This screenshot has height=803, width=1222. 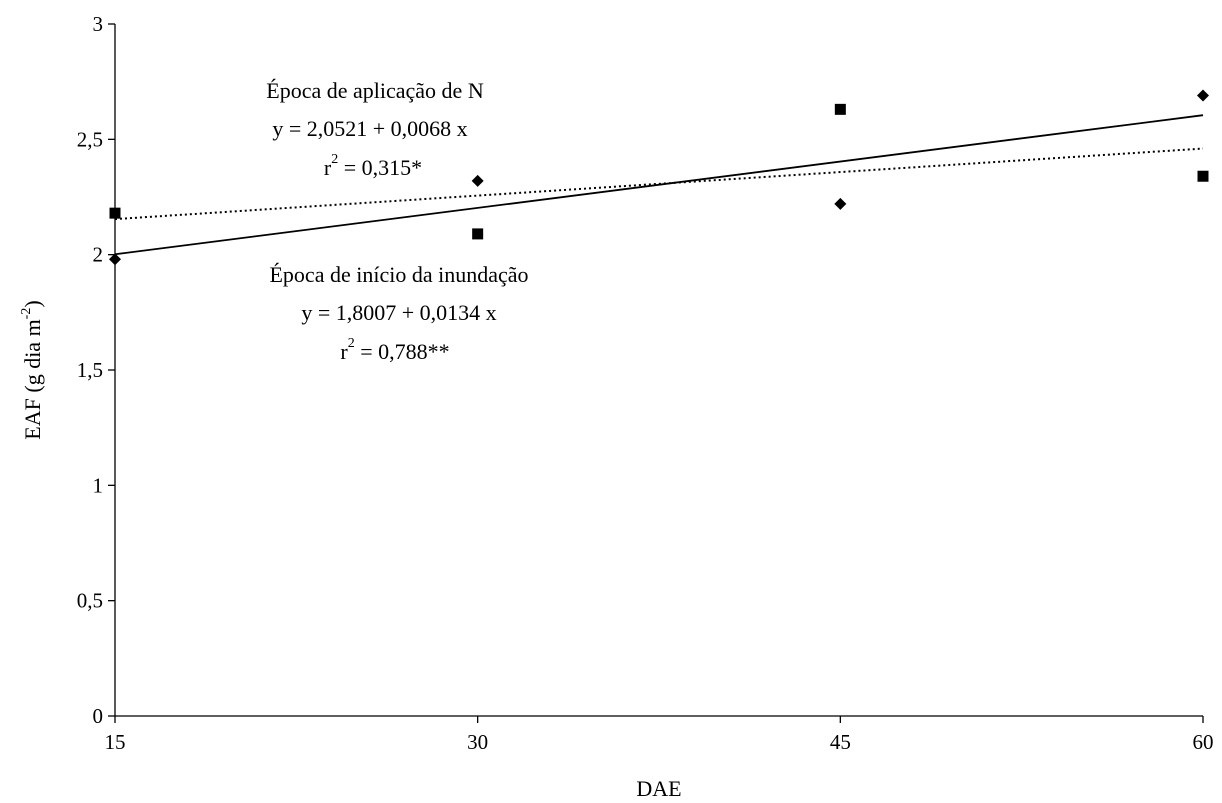 What do you see at coordinates (98, 716) in the screenshot?
I see `y-tick-label: 0` at bounding box center [98, 716].